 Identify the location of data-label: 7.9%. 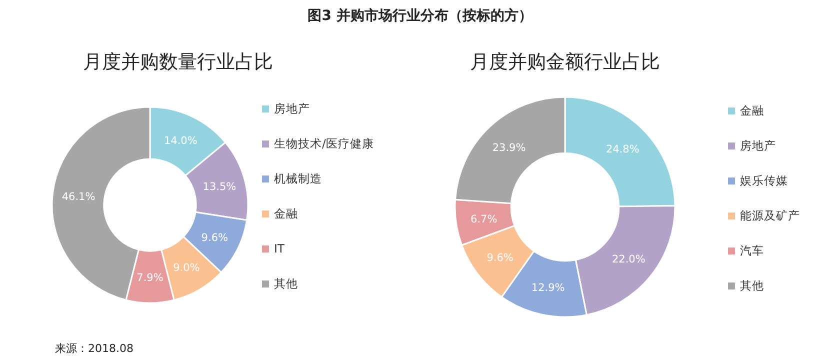
(150, 278).